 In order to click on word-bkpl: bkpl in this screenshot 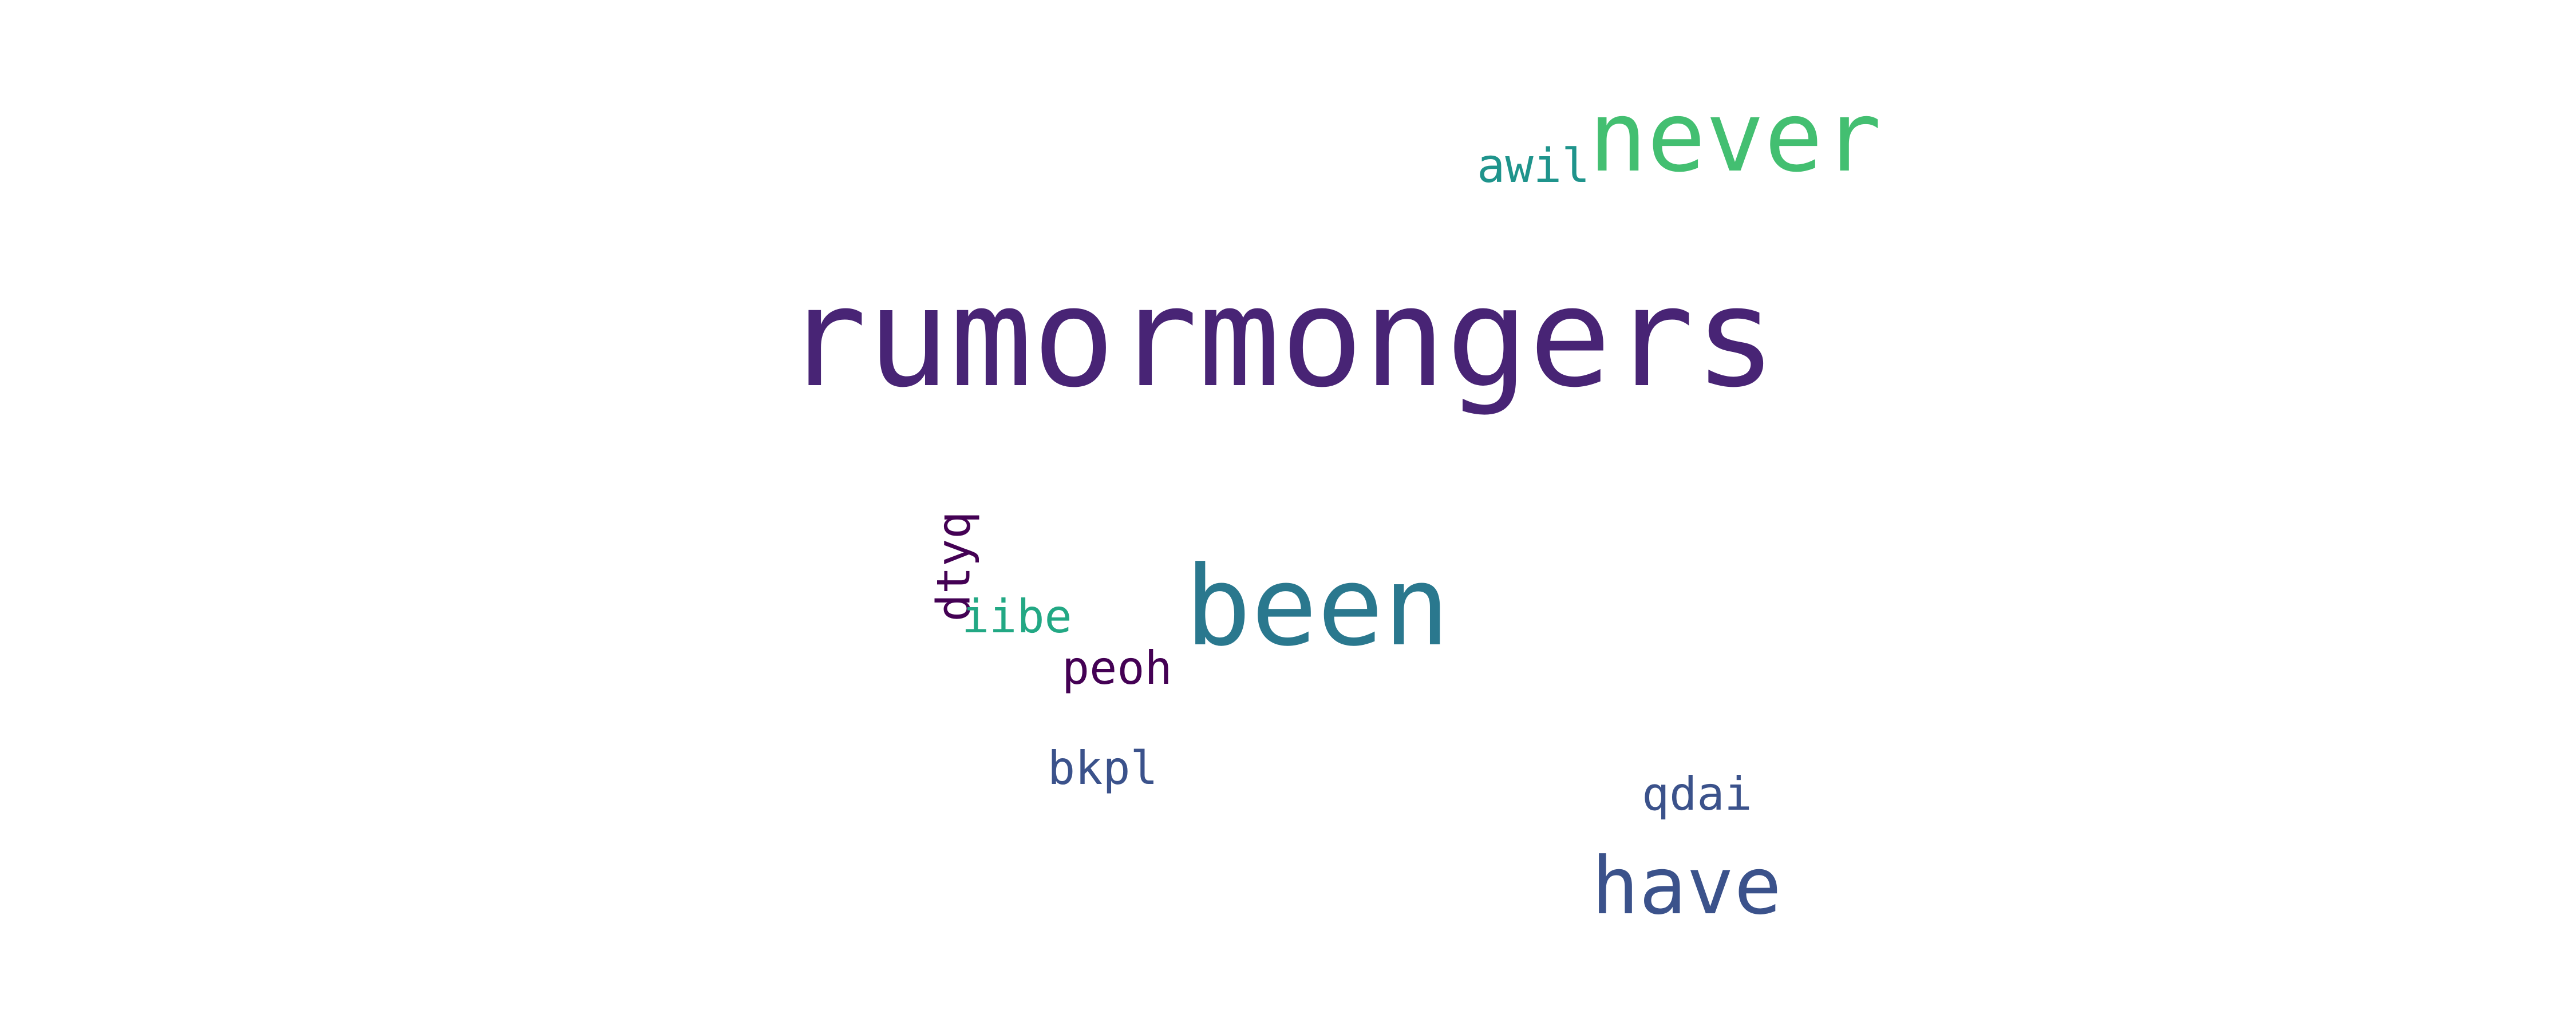, I will do `click(1103, 768)`.